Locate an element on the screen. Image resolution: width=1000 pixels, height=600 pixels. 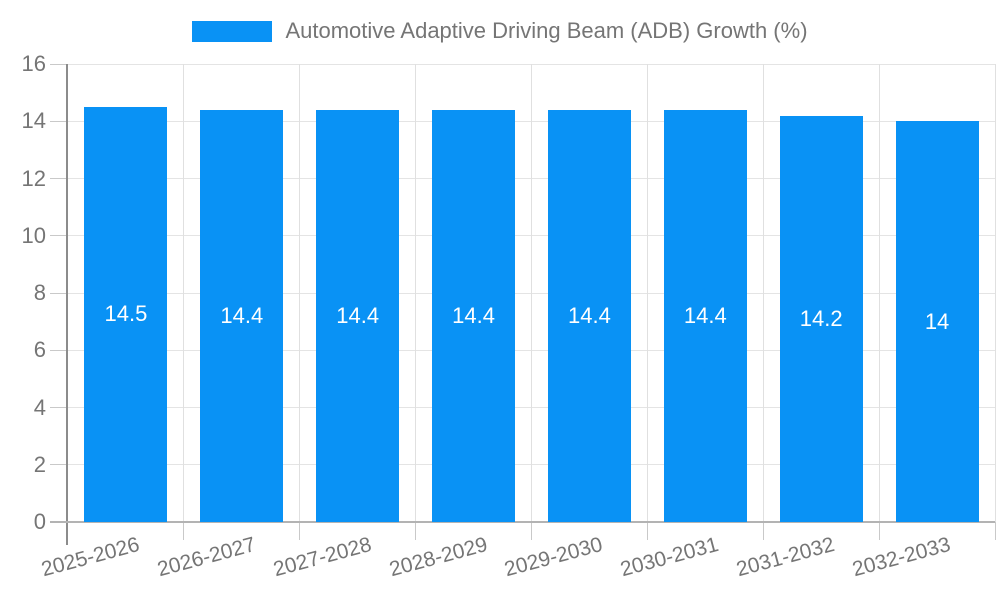
x-axis-line is located at coordinates (522, 522).